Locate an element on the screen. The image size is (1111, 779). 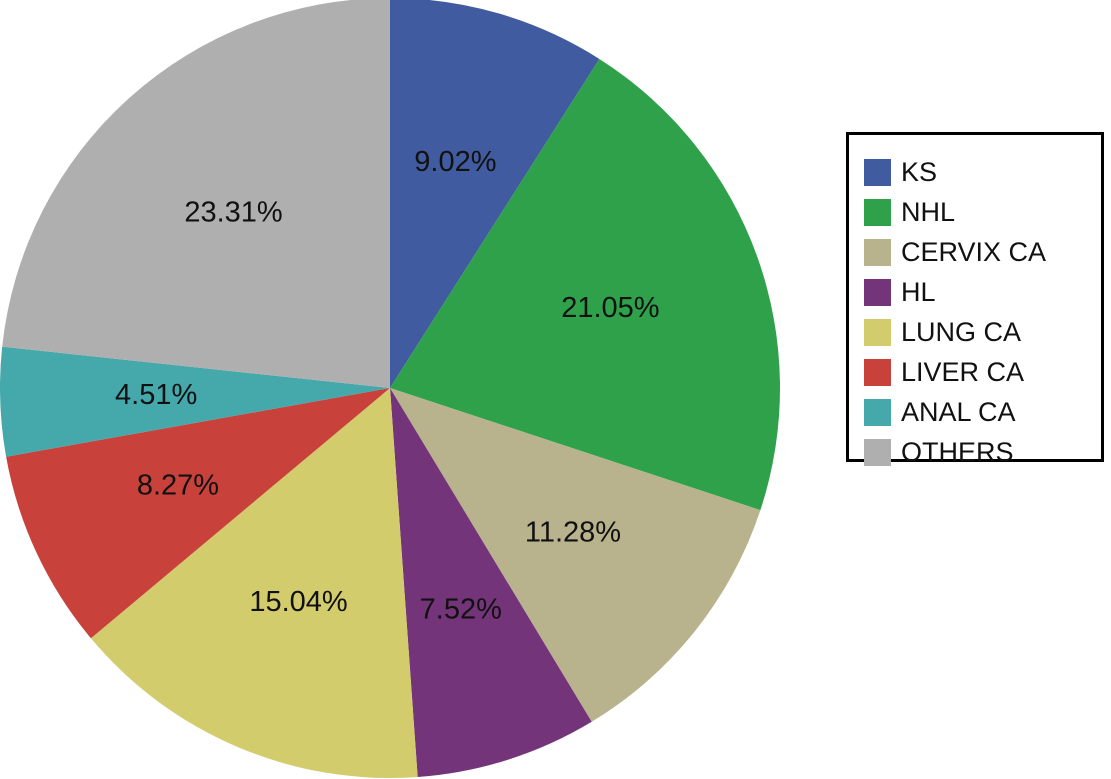
legend-item-cervix-ca: CERVIX CA is located at coordinates (982, 252).